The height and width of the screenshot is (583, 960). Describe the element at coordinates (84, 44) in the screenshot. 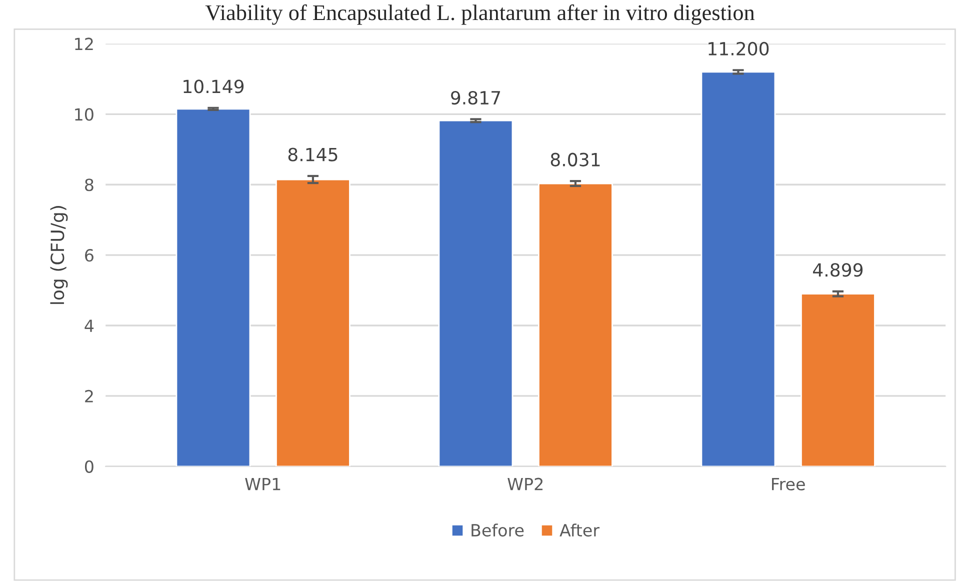

I see `y-tick-label: 12` at that location.